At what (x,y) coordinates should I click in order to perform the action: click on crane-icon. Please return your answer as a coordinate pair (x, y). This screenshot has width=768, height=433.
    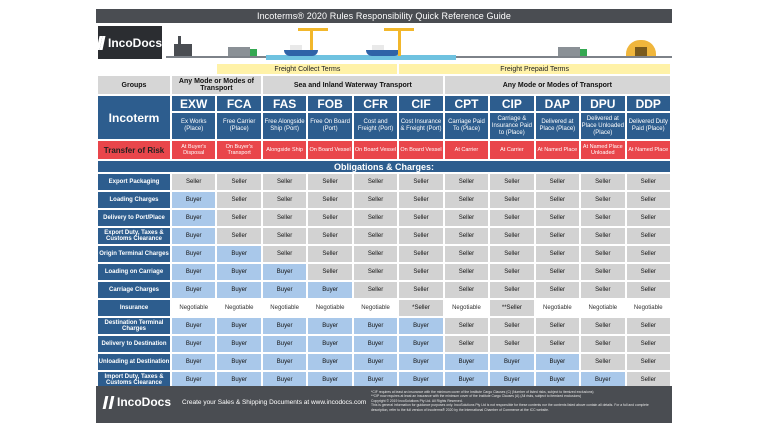
    Looking at the image, I should click on (311, 42).